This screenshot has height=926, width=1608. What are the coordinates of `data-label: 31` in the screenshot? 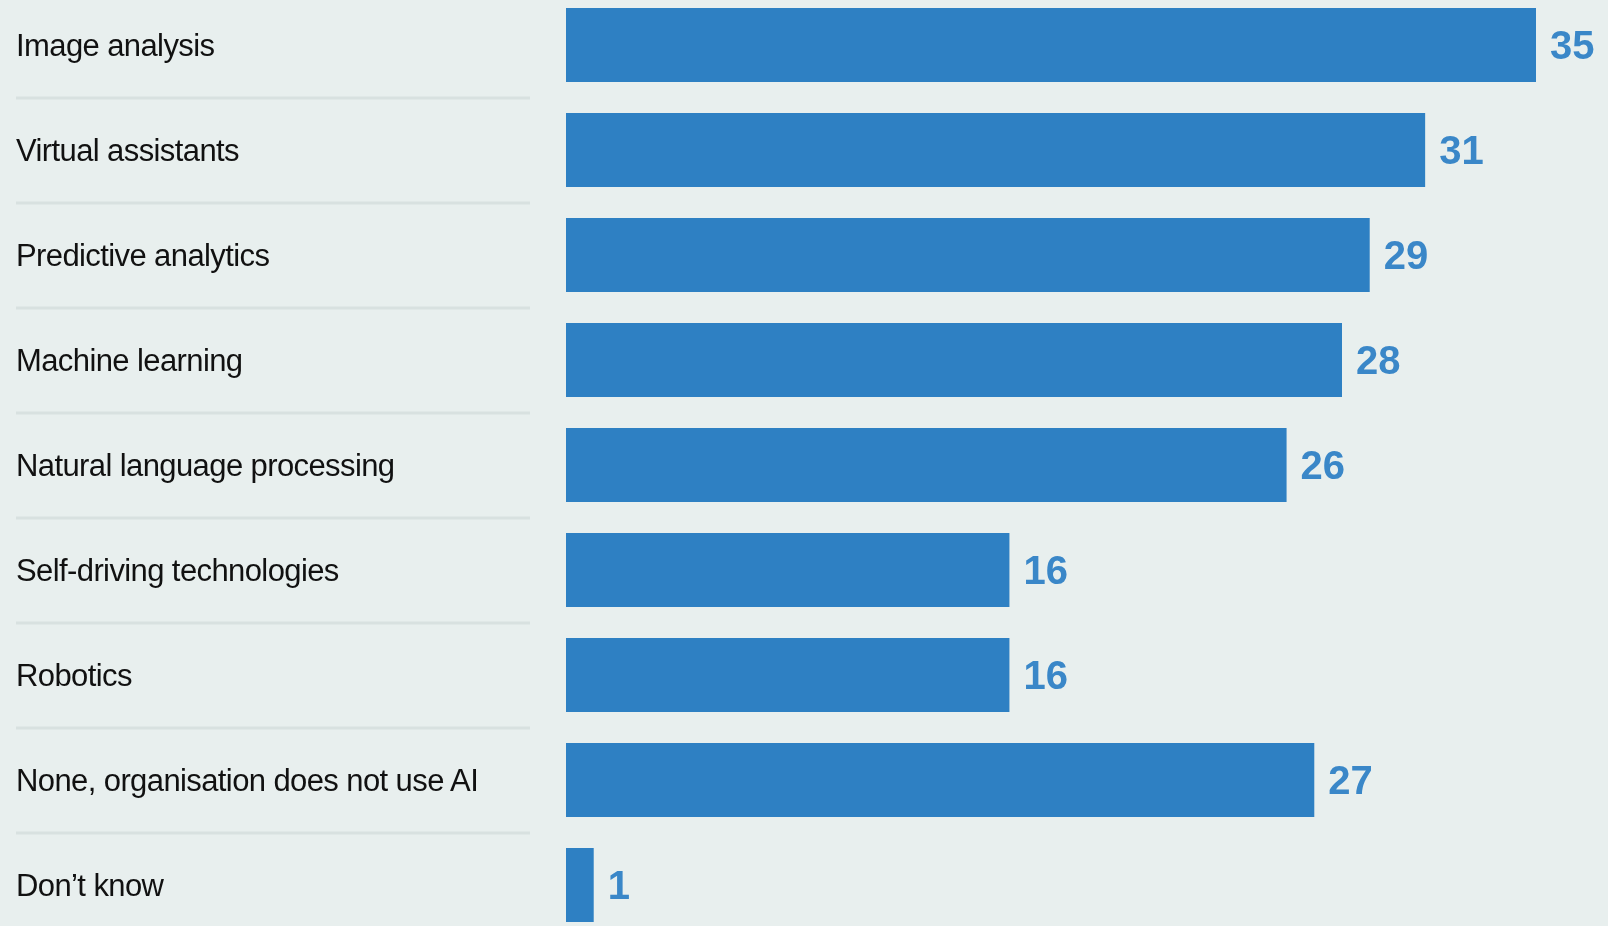 It's located at (1461, 149).